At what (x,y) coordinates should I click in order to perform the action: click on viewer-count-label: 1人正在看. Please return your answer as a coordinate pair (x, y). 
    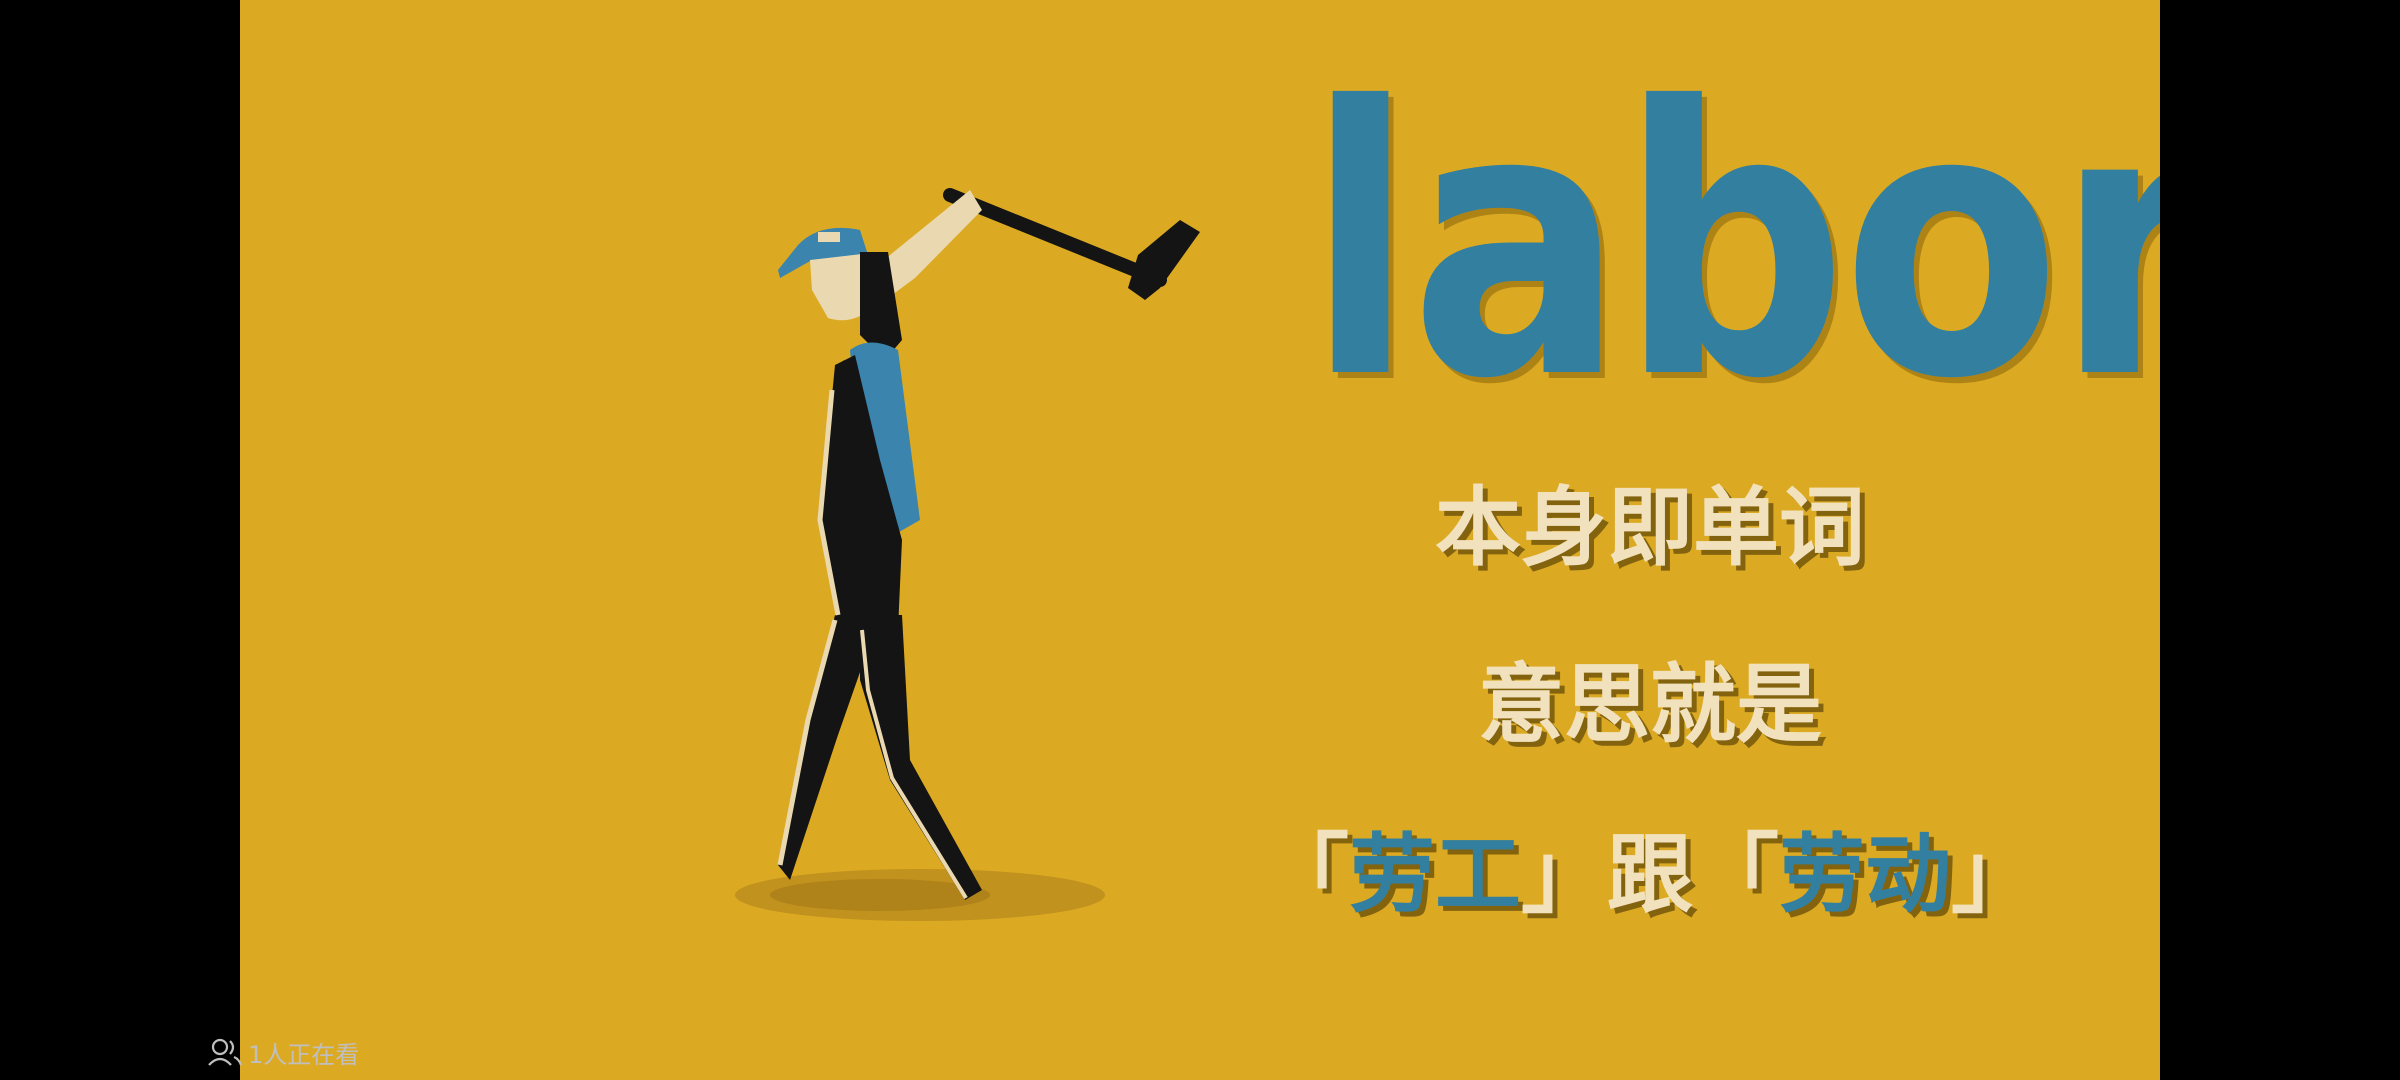
    Looking at the image, I should click on (303, 1052).